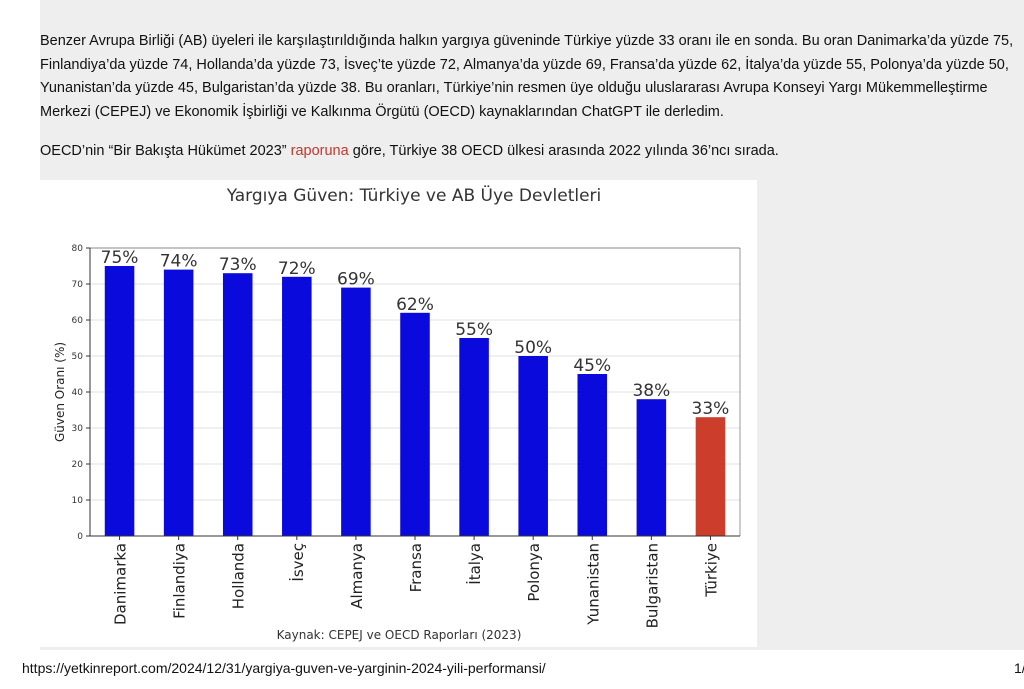  I want to click on x-tick-label: Bulgaristan, so click(652, 585).